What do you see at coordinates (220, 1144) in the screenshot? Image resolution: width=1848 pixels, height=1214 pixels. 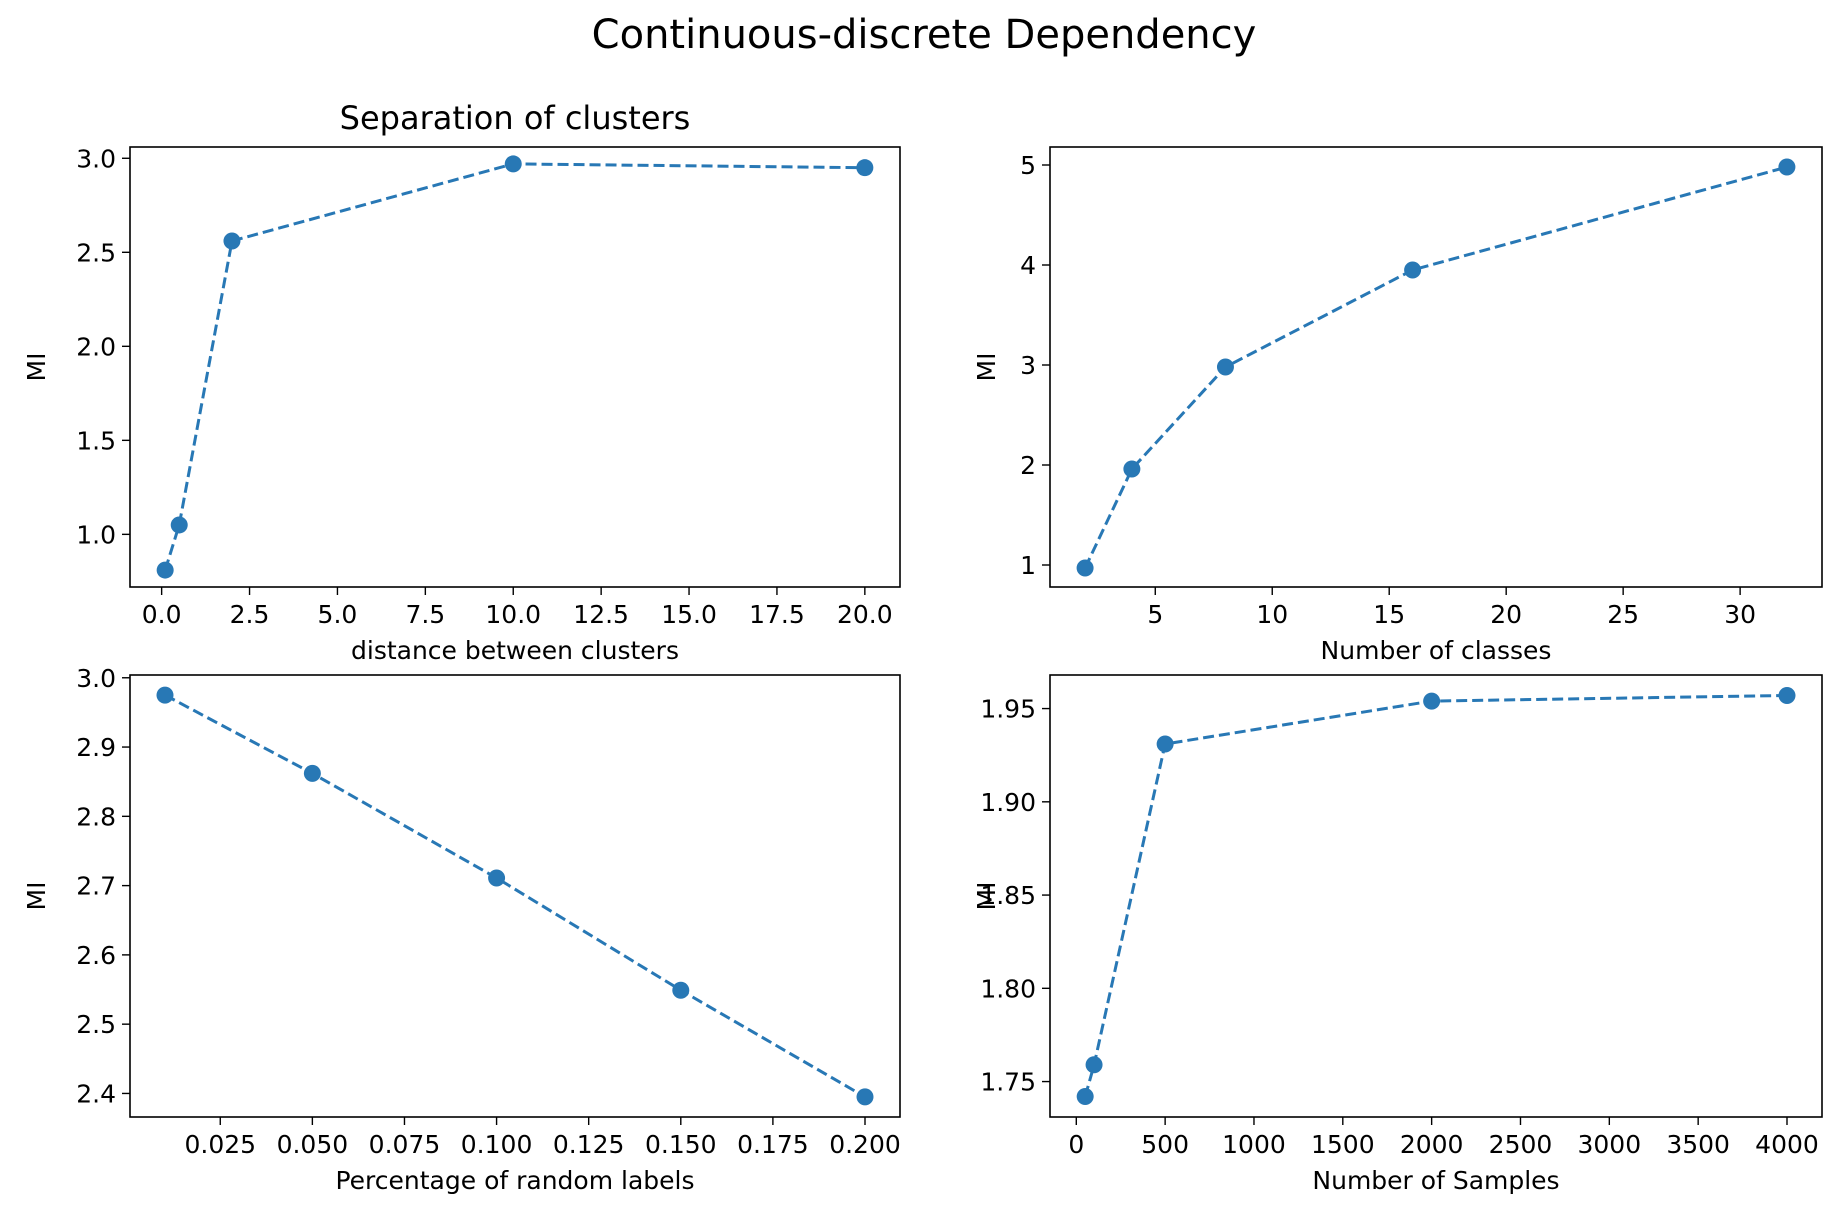 I see `x-tick-label: 0.025` at bounding box center [220, 1144].